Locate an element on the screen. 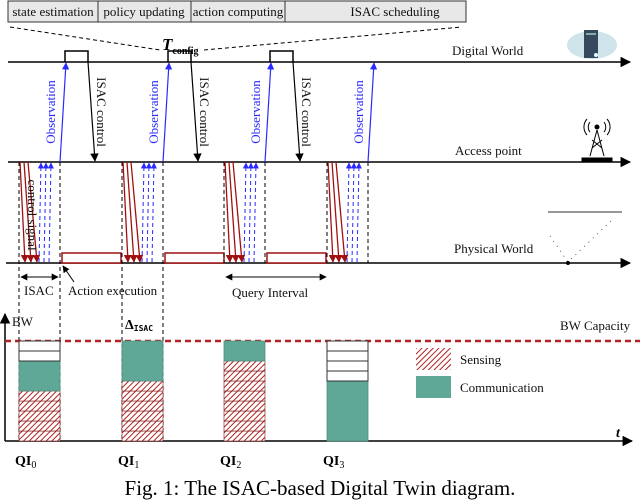  bandwidth-bars: QI0 QI1 QI2 QI3 is located at coordinates (192, 405).